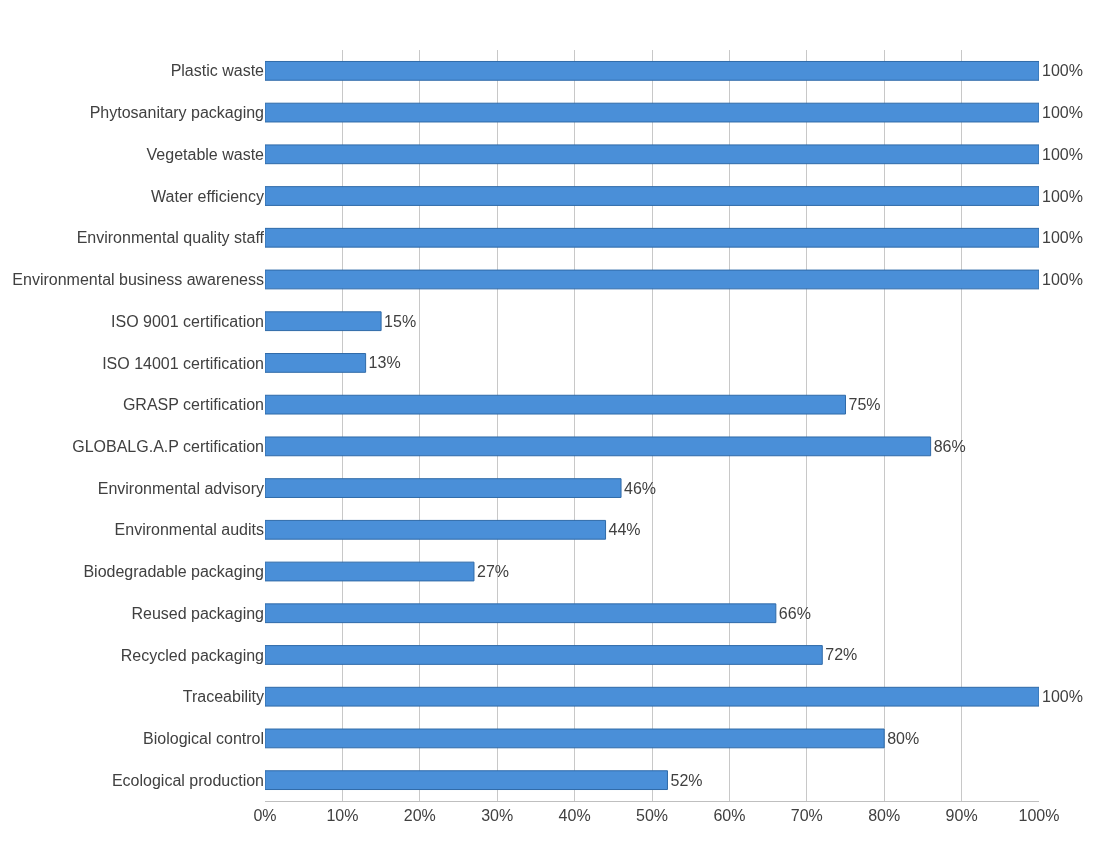 This screenshot has height=861, width=1109. What do you see at coordinates (686, 780) in the screenshot?
I see `data-label: 52%` at bounding box center [686, 780].